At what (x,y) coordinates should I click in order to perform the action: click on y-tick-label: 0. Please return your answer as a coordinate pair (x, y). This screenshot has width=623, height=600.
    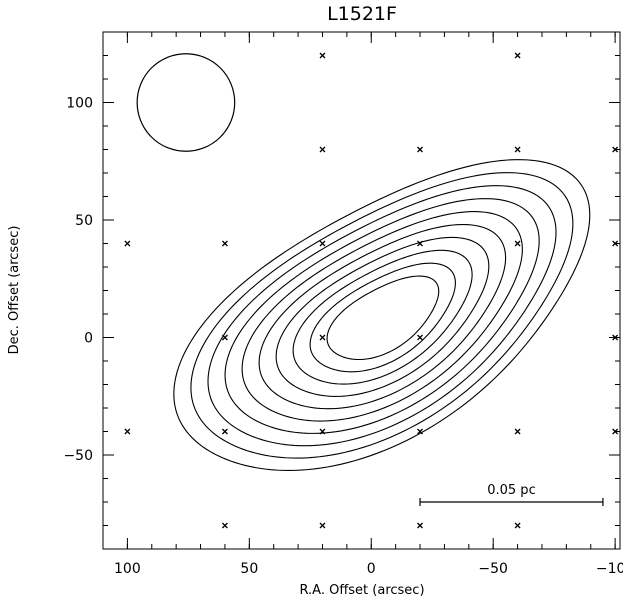
    Looking at the image, I should click on (88, 339).